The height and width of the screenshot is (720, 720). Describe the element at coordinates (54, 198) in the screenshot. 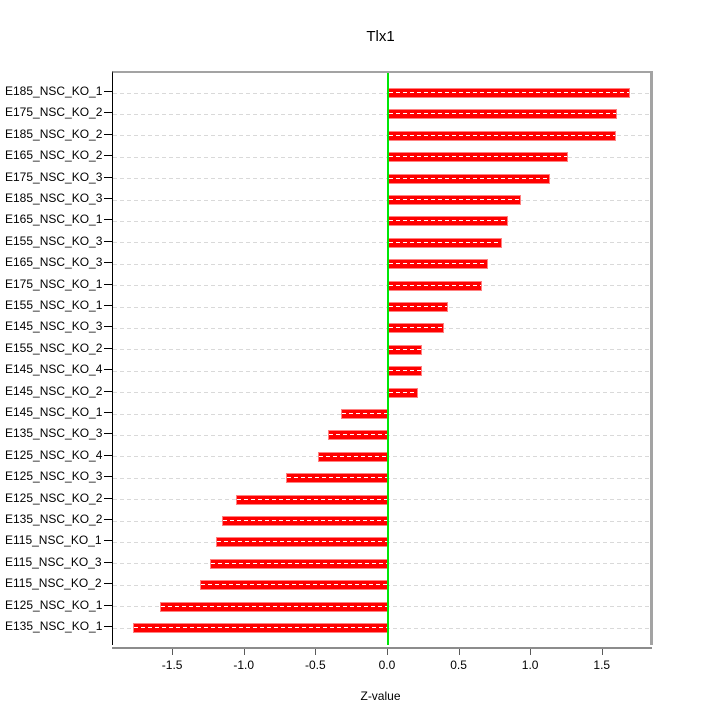

I see `y-tick-label: E185_NSC_KO_3` at that location.